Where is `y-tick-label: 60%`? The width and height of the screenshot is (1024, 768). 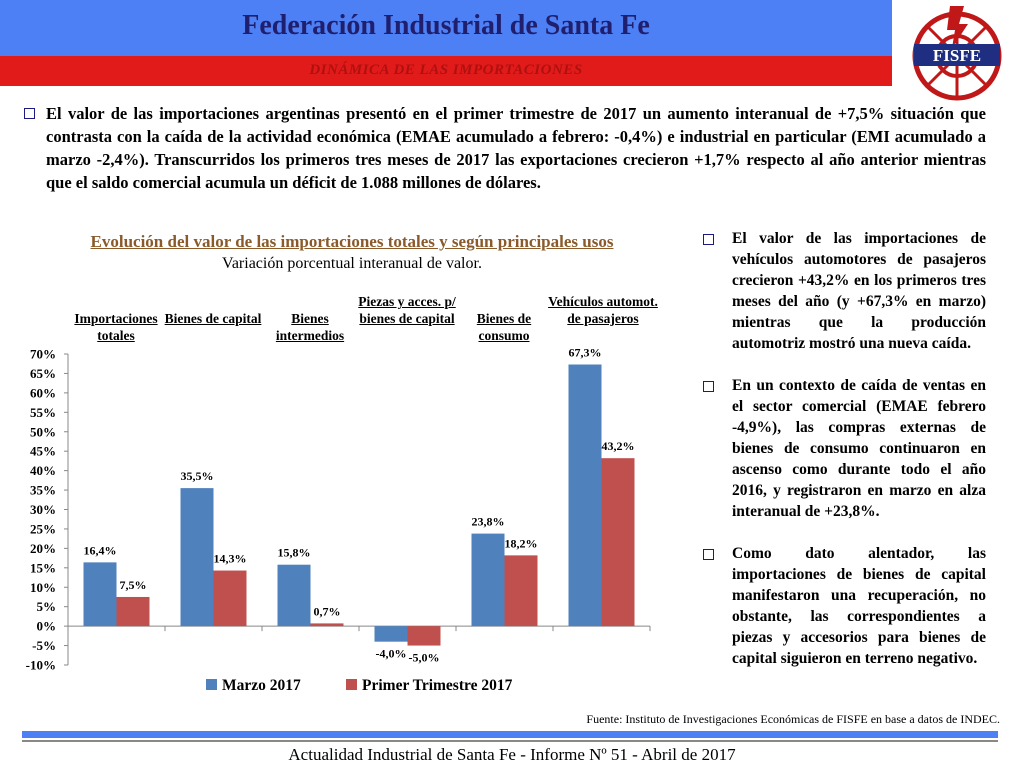 y-tick-label: 60% is located at coordinates (43, 392).